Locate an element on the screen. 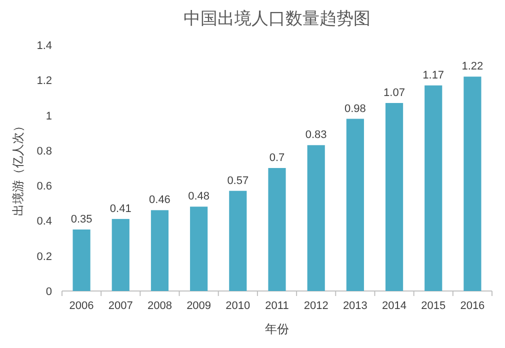  x-tick-label: 2011 is located at coordinates (277, 306).